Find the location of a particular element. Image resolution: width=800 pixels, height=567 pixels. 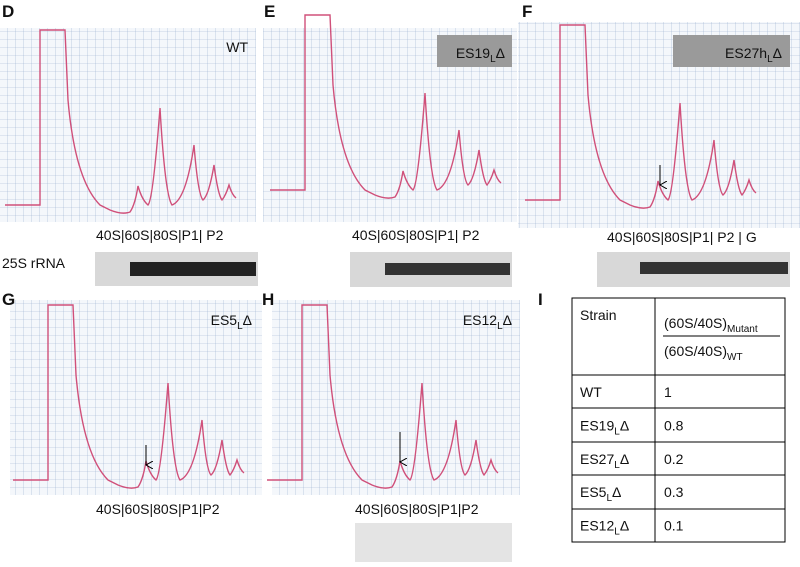

text-part: ES27 is located at coordinates (597, 459).